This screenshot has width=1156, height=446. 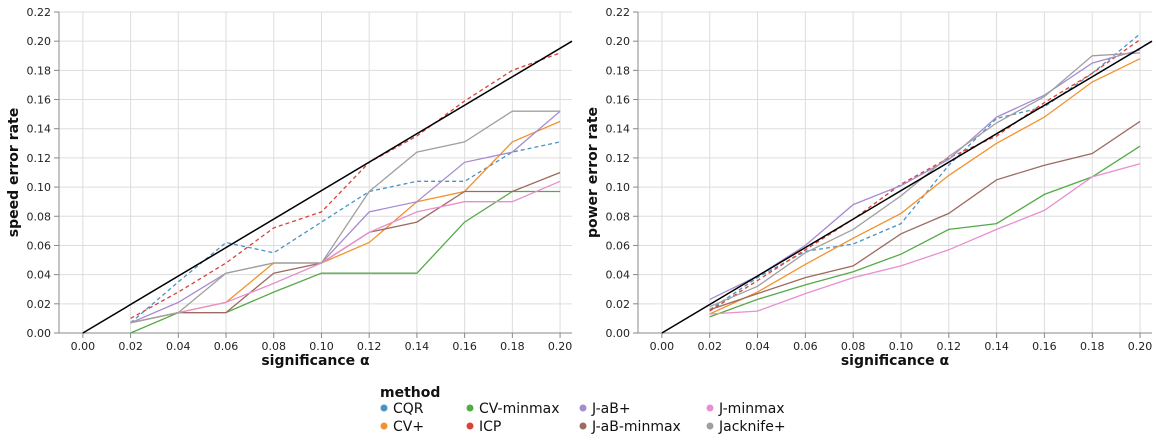 What do you see at coordinates (751, 409) in the screenshot?
I see `legend-label-j-minmax: J-minmax` at bounding box center [751, 409].